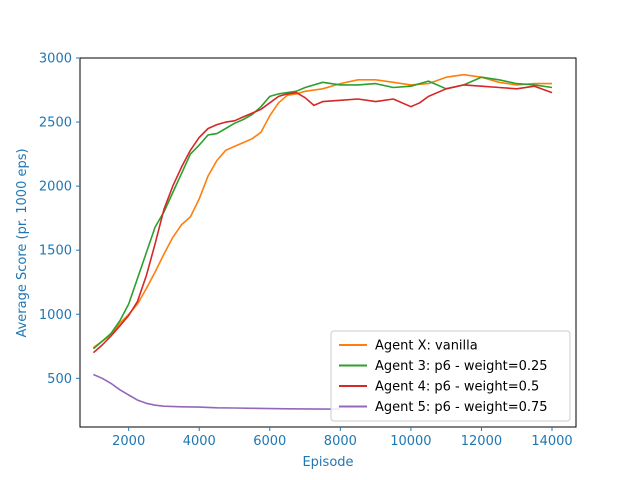 This screenshot has height=480, width=640. I want to click on y-tick-label: 3000, so click(55, 59).